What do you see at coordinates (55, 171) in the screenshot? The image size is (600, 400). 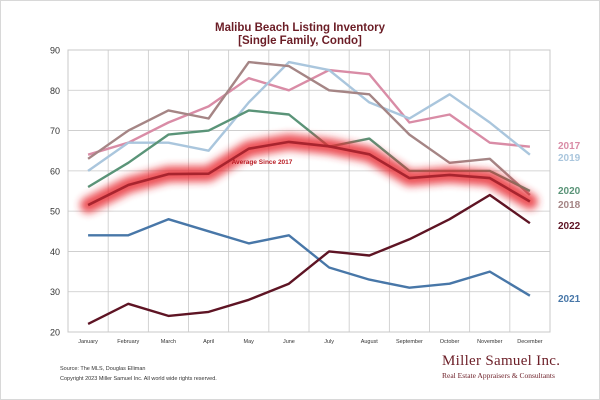 I see `y-tick-label: 60` at bounding box center [55, 171].